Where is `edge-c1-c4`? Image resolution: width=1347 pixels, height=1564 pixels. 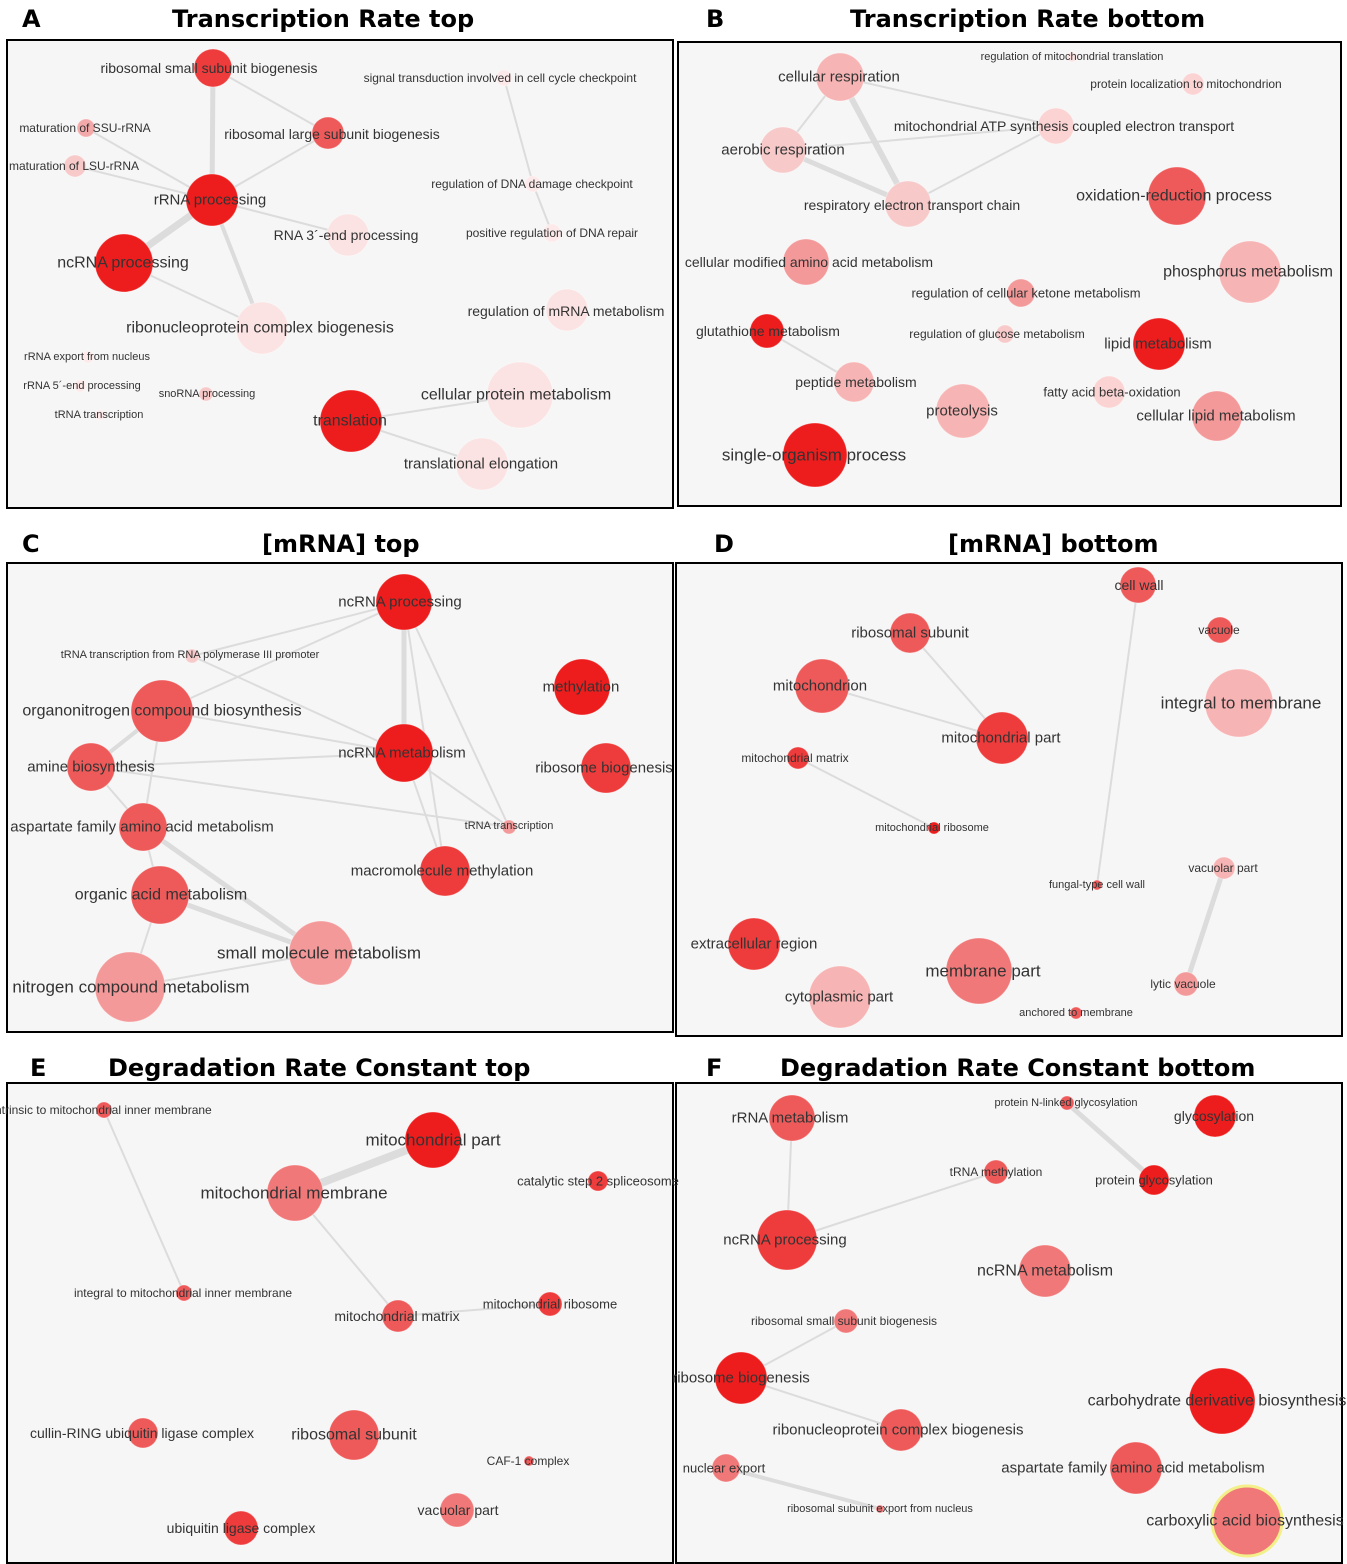 edge-c1-c4 is located at coordinates (283, 656).